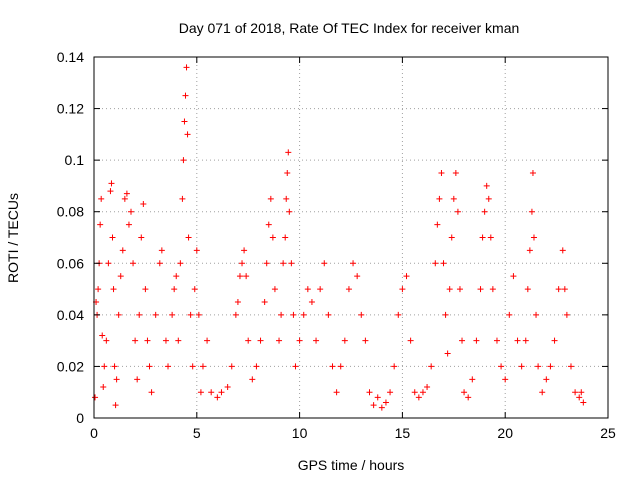 This screenshot has width=640, height=480. I want to click on y-tick-label: 0.12, so click(70, 109).